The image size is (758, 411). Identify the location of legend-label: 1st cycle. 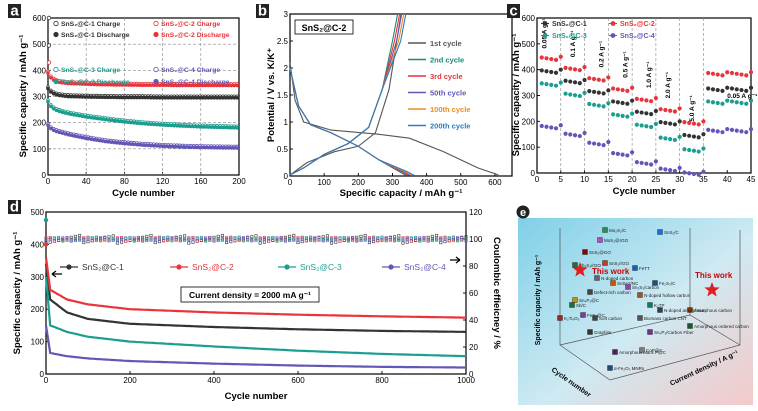
(446, 43).